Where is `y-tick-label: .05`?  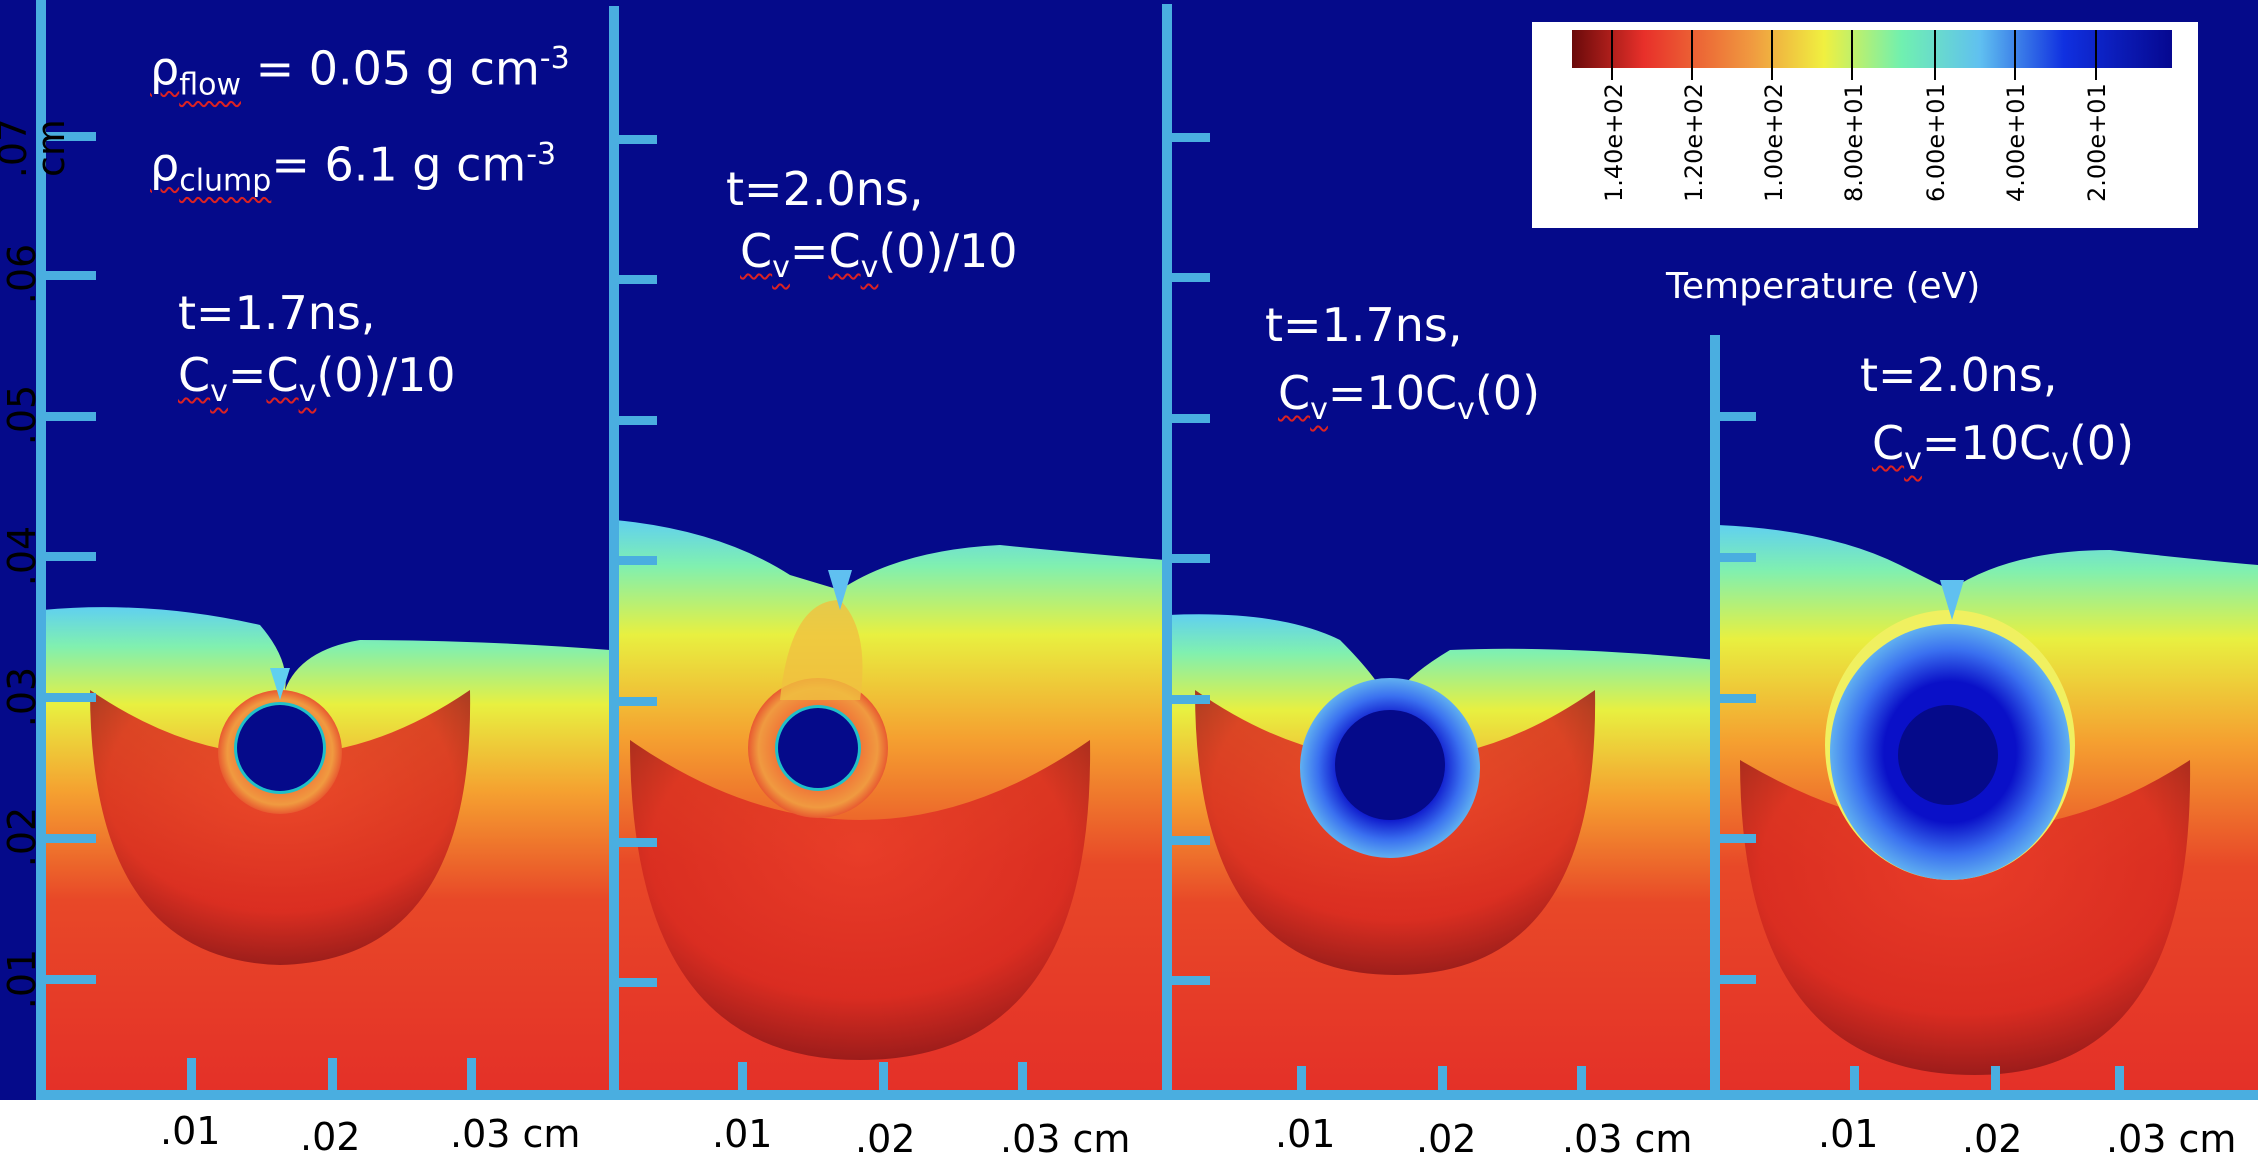 y-tick-label: .05 is located at coordinates (22, 415).